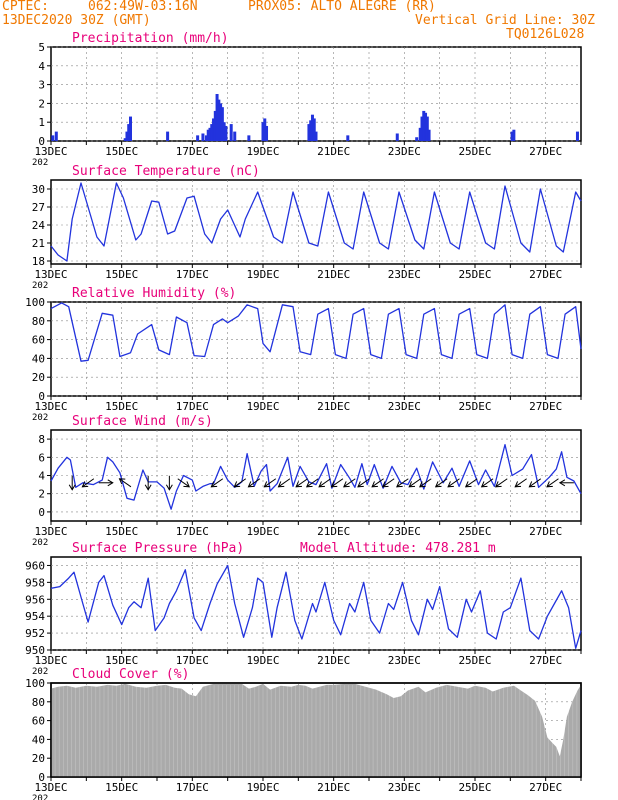 The width and height of the screenshot is (618, 800). What do you see at coordinates (35, 633) in the screenshot?
I see `pres-ytick-label: 952` at bounding box center [35, 633].